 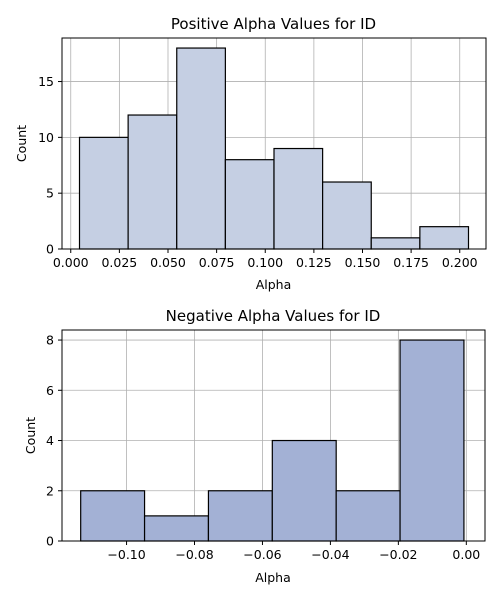 I want to click on x-tick-label: 0.075, so click(x=217, y=262).